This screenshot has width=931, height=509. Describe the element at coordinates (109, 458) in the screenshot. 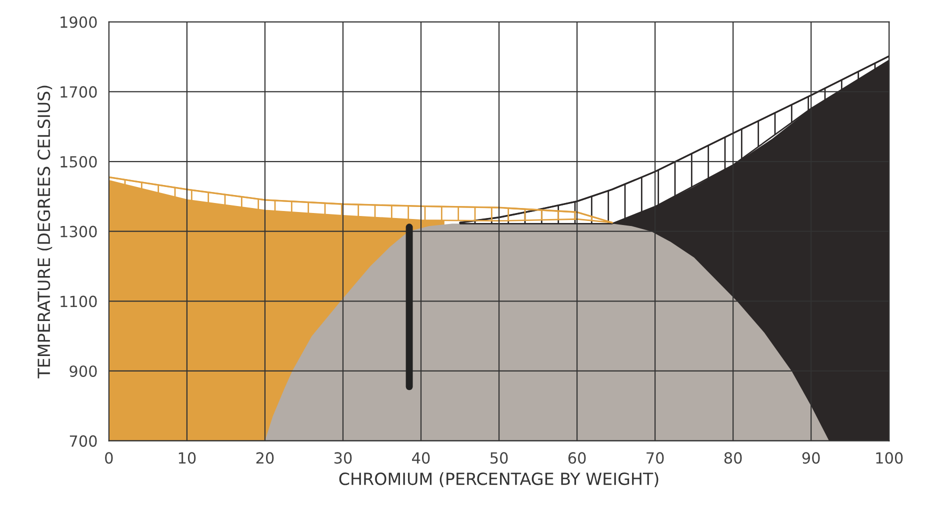

I see `x-tick-label: 0` at that location.